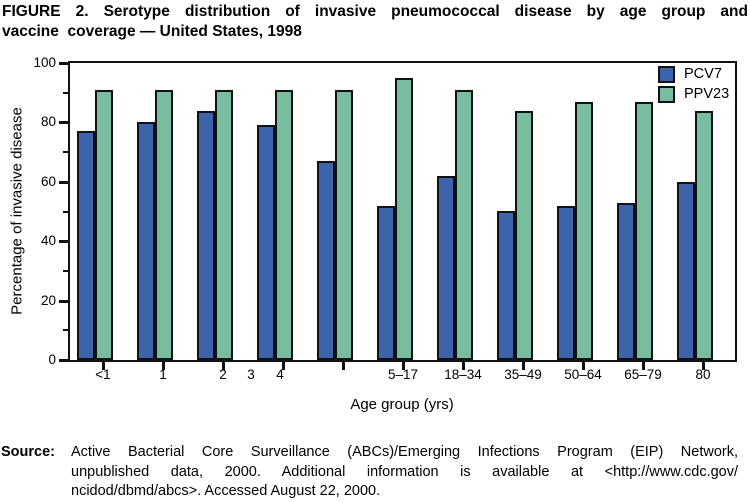 The width and height of the screenshot is (750, 502). I want to click on x-tick-label: 18–34, so click(463, 374).